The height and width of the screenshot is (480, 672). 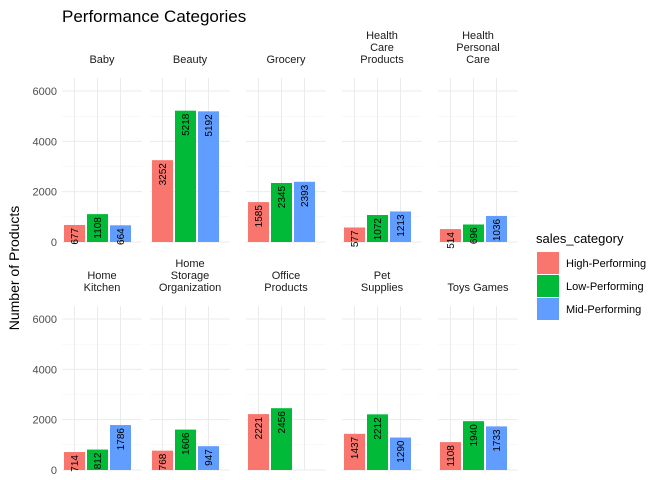 I want to click on data-label: 768, so click(x=163, y=461).